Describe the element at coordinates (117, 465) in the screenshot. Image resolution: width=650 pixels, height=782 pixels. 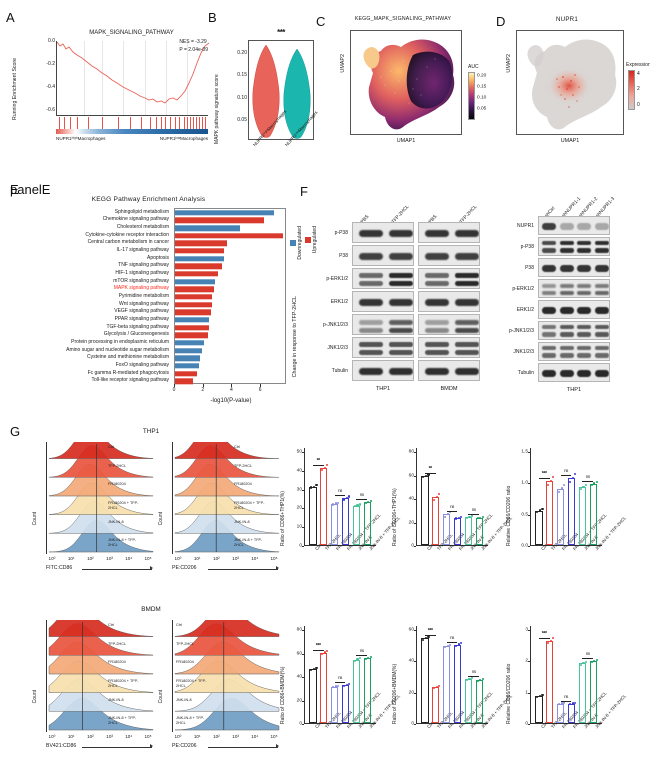
I see `ridge-group-label: TFP-2HCL` at that location.